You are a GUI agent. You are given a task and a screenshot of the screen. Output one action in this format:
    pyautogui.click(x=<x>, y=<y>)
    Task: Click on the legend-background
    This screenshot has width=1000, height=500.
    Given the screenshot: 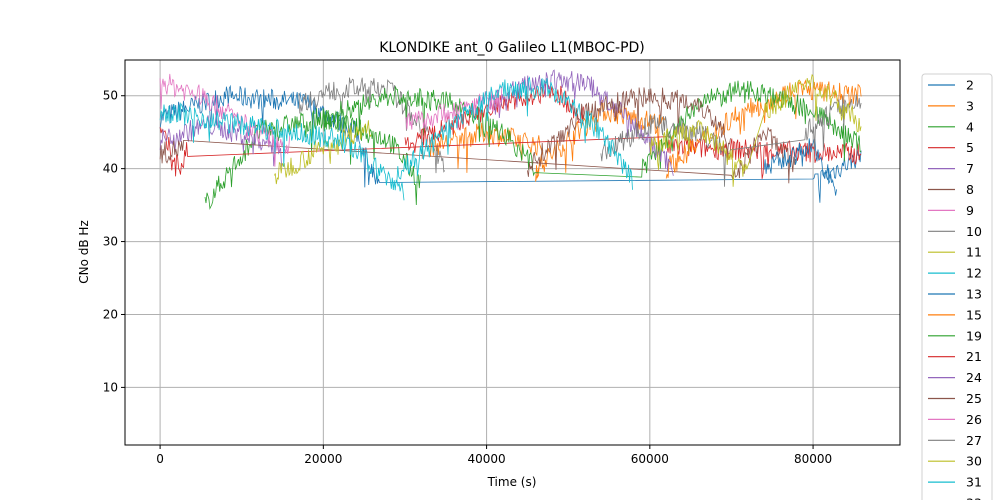 What is the action you would take?
    pyautogui.click(x=957, y=287)
    